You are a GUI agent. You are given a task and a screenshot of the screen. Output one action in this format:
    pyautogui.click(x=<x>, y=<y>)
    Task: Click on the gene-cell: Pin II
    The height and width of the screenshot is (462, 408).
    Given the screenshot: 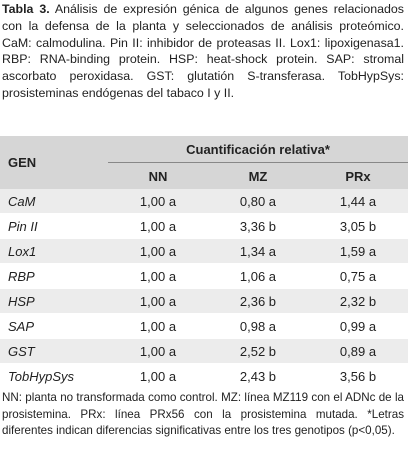 What is the action you would take?
    pyautogui.click(x=23, y=226)
    